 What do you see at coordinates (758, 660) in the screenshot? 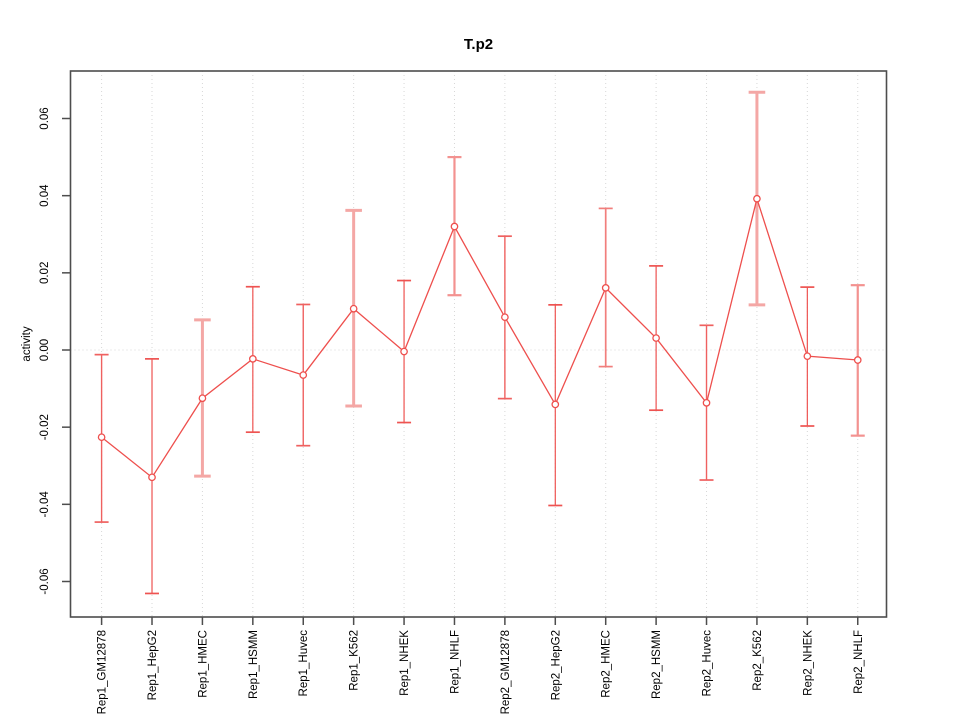
I see `x-tick-label: Rep2_K562` at bounding box center [758, 660].